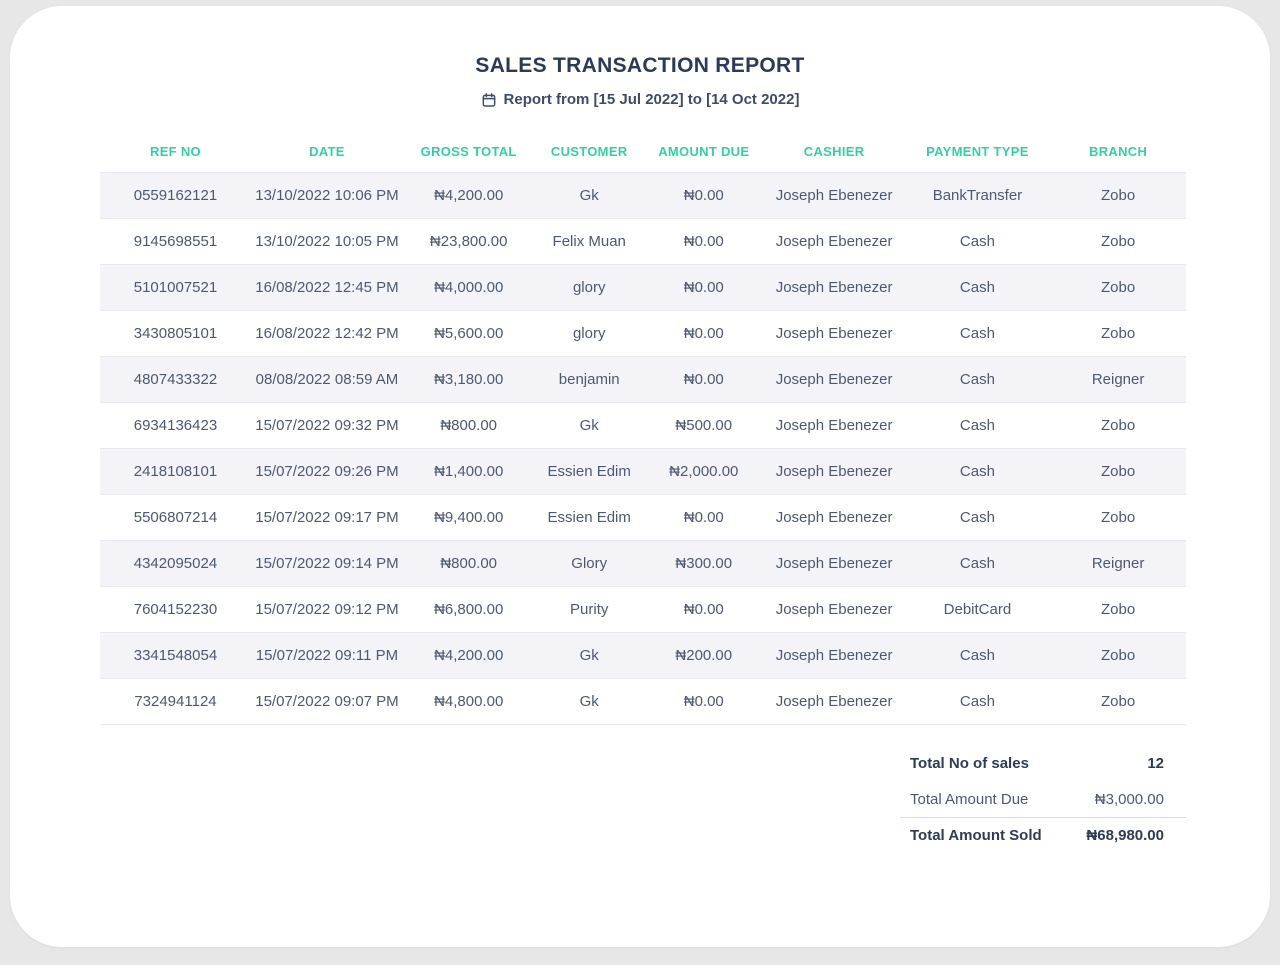  Describe the element at coordinates (175, 563) in the screenshot. I see `cell-ref-no: 4342095024` at that location.